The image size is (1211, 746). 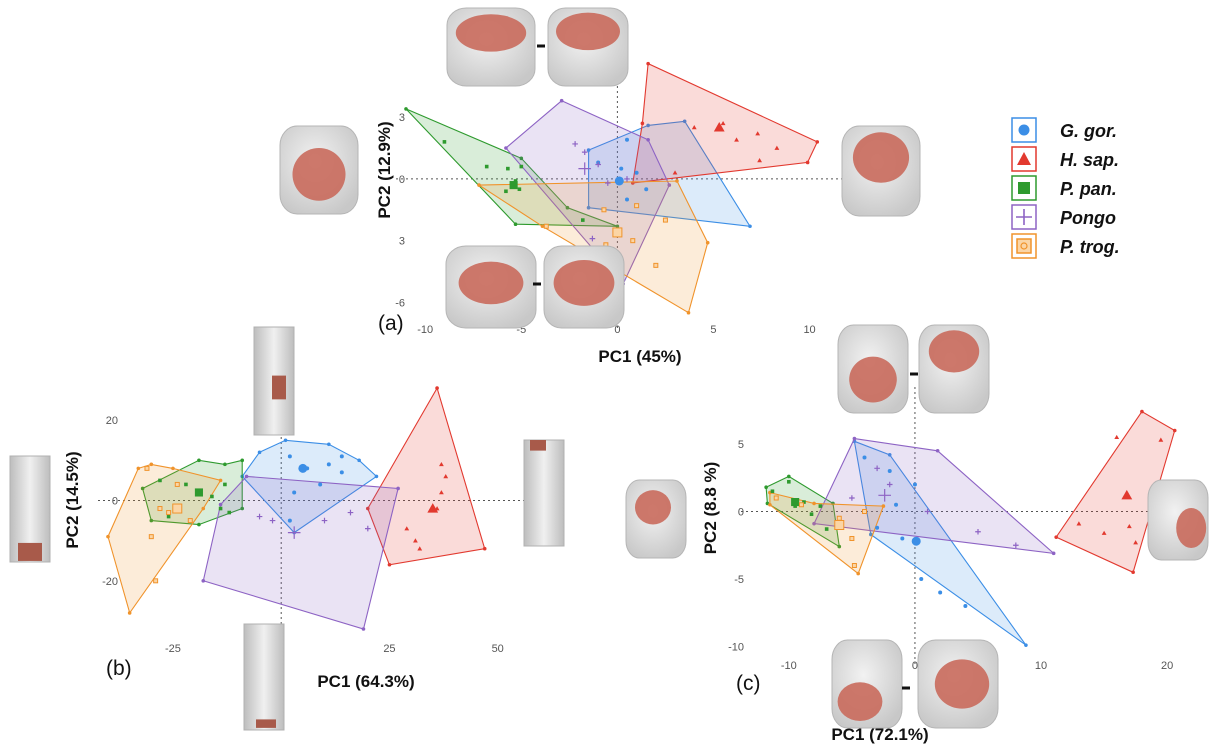 I want to click on legend-item-g-gor: G. gor., so click(x=1064, y=130).